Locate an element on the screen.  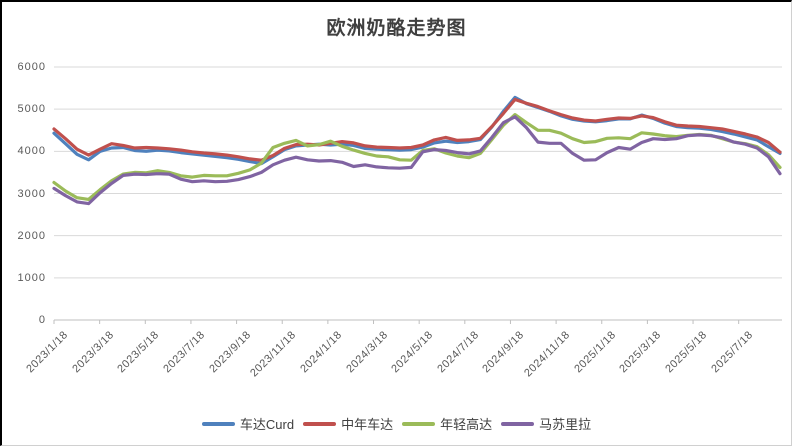
legend-label: 车达Curd is located at coordinates (267, 424).